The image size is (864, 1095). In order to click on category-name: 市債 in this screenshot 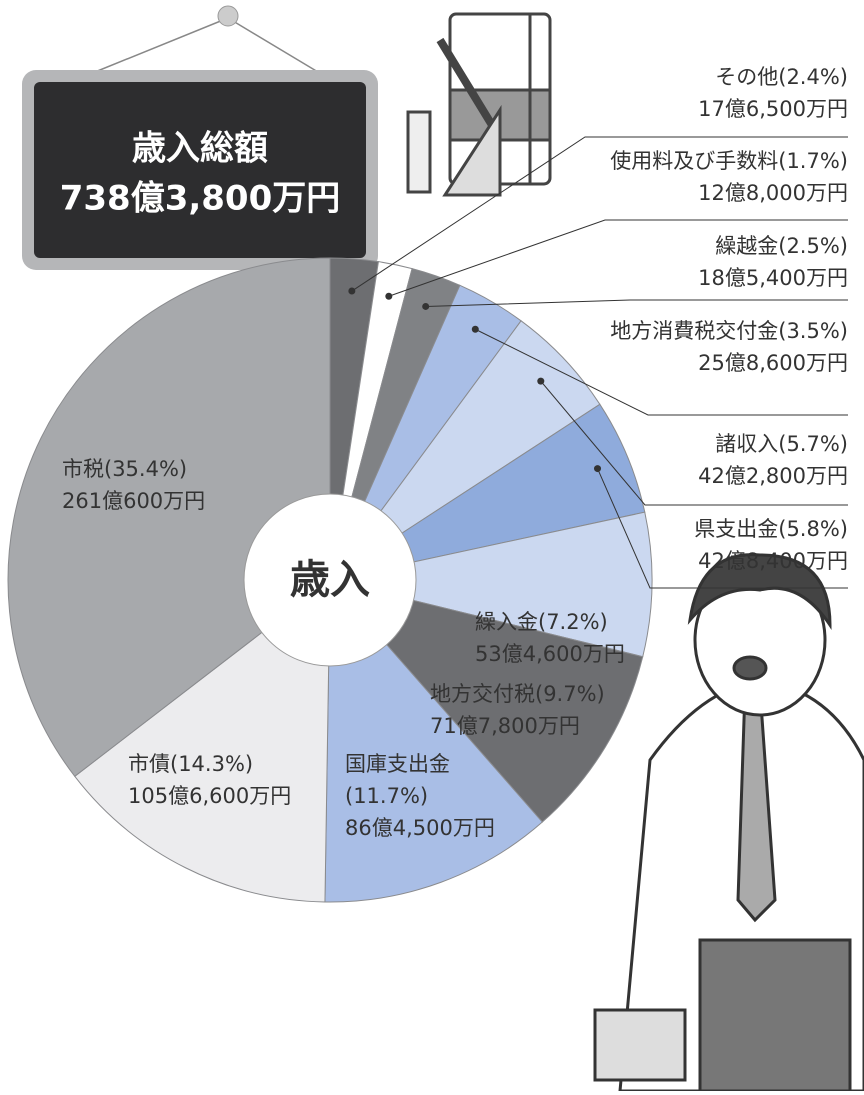, I will do `click(149, 764)`.